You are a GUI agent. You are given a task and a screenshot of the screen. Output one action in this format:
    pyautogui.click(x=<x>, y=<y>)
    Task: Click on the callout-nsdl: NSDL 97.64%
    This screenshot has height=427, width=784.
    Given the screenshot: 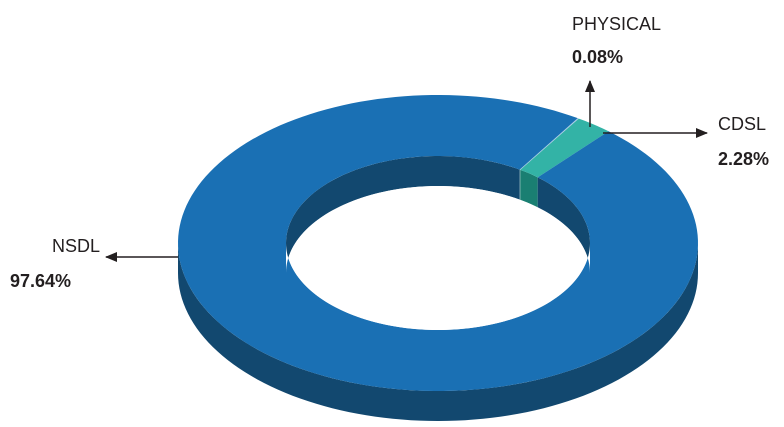 What is the action you would take?
    pyautogui.click(x=94, y=263)
    